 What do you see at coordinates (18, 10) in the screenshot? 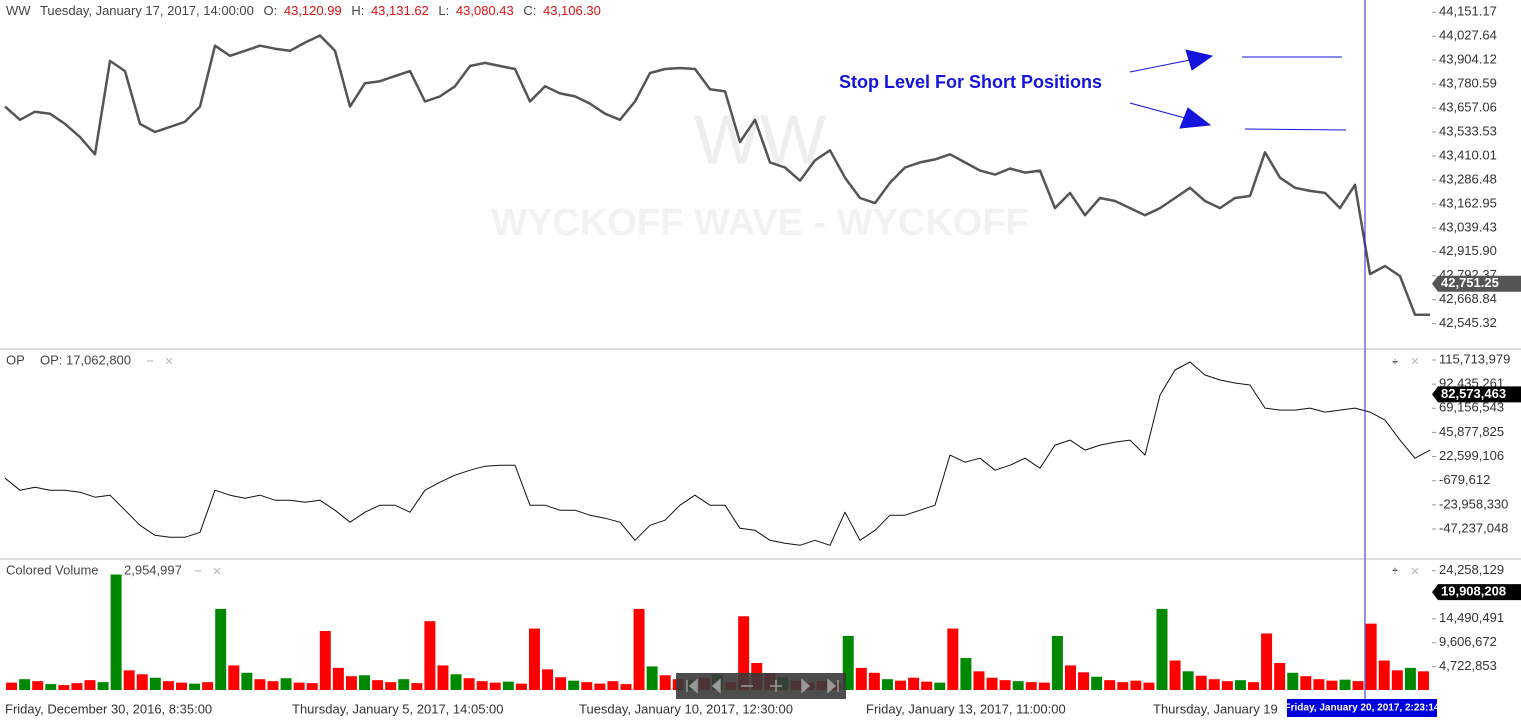
I see `symbol: WW` at bounding box center [18, 10].